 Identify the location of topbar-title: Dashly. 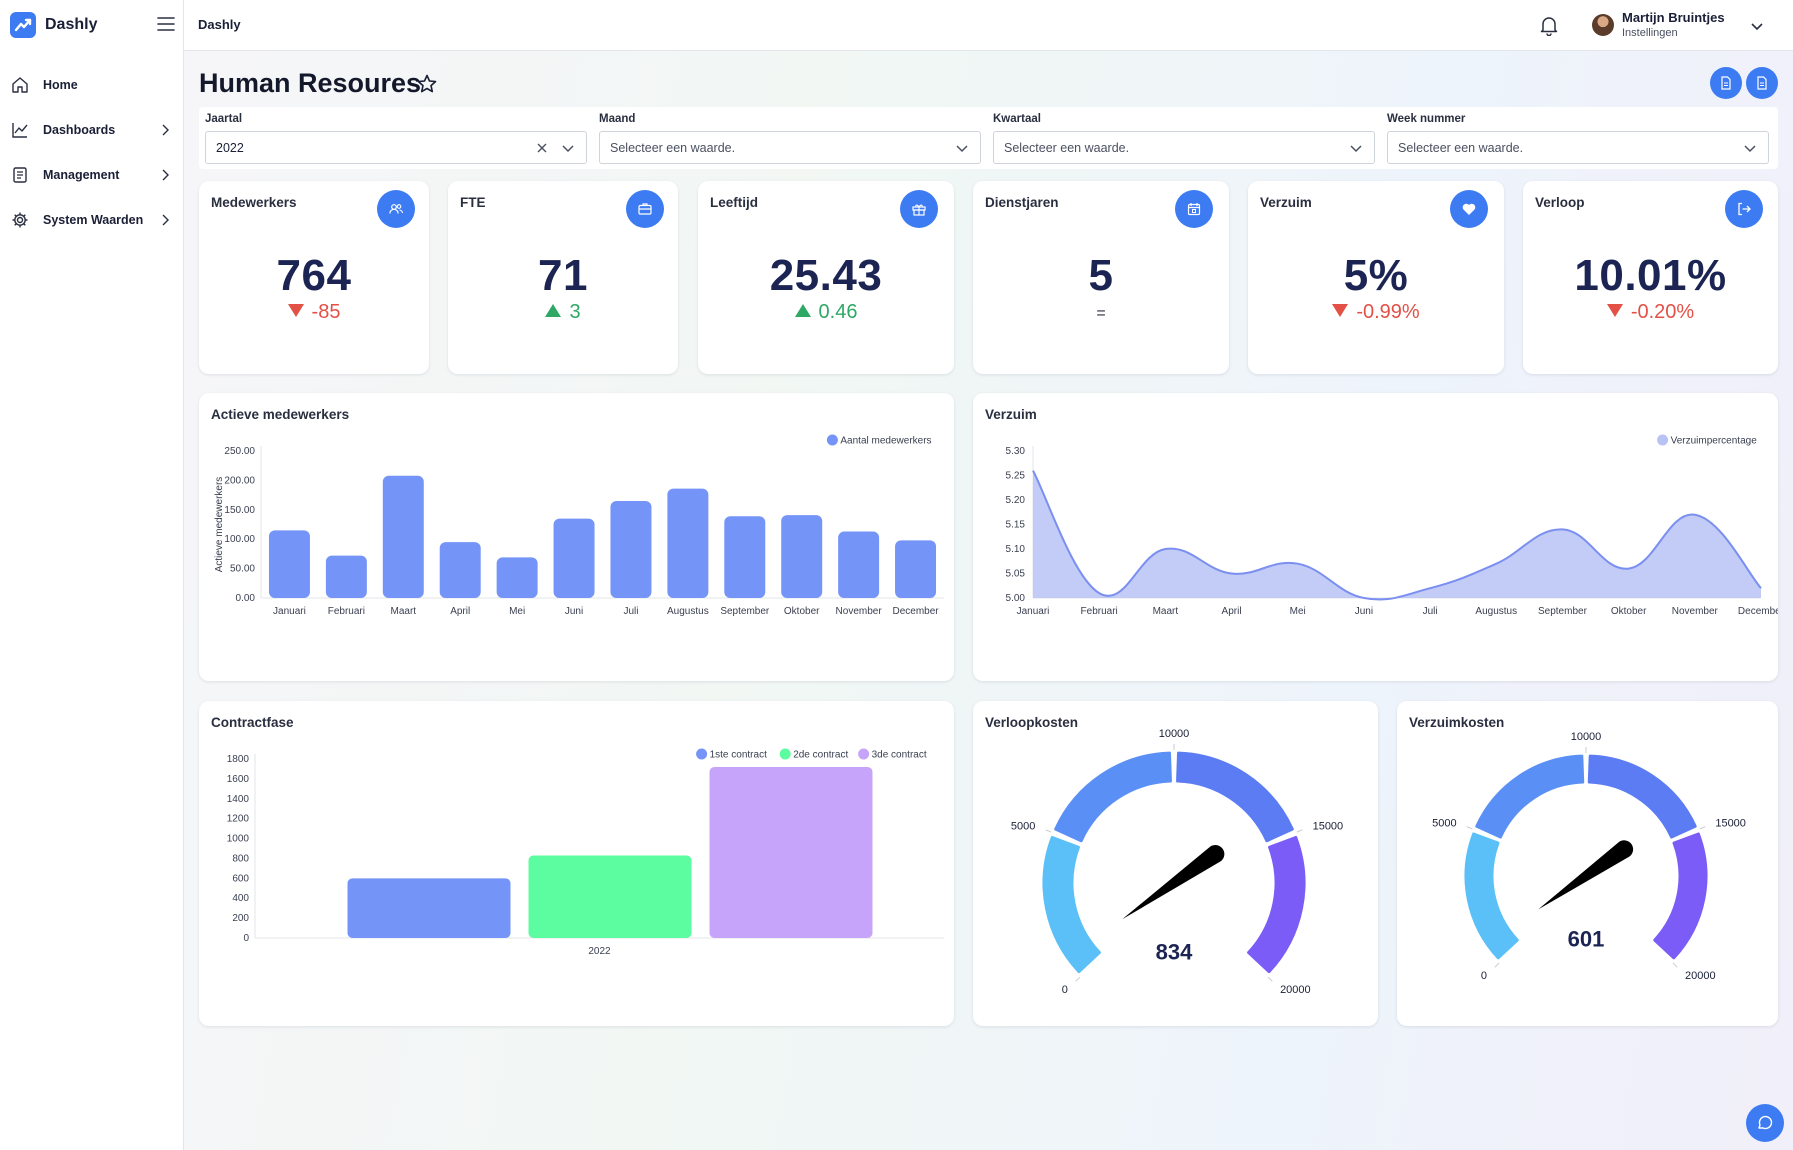
(219, 24).